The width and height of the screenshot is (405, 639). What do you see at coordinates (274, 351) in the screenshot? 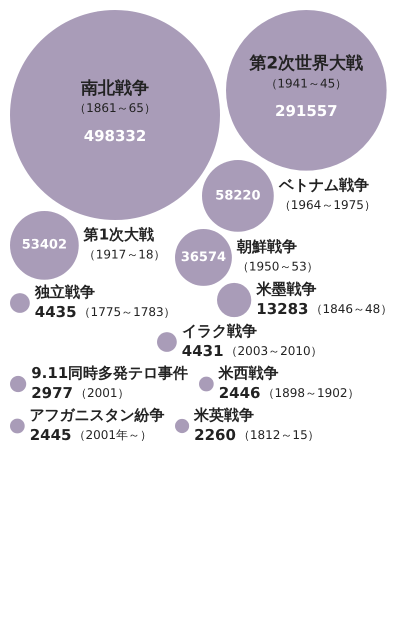
I see `text: （2003～2010）` at bounding box center [274, 351].